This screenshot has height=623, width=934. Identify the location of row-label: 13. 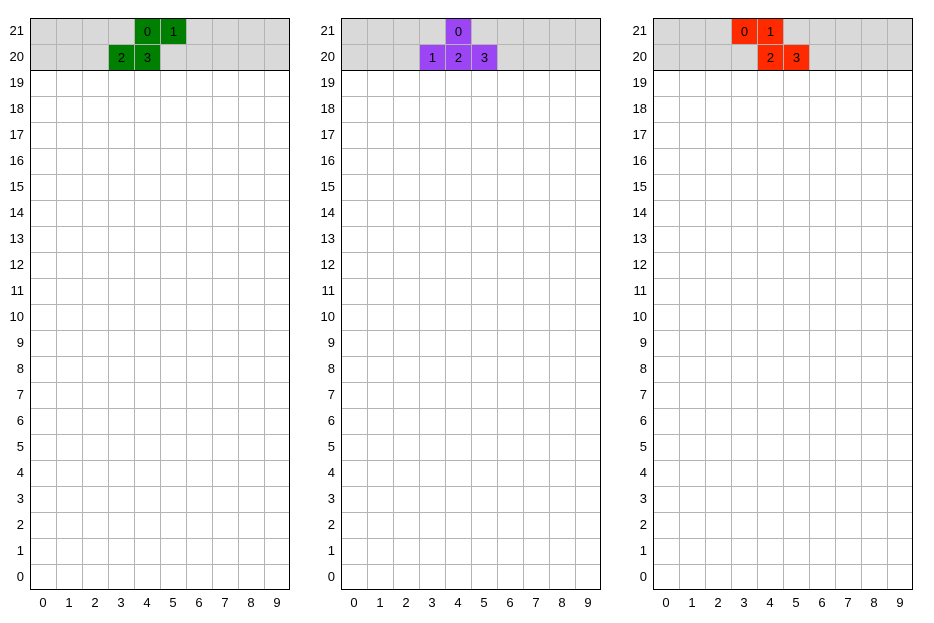
(16, 238).